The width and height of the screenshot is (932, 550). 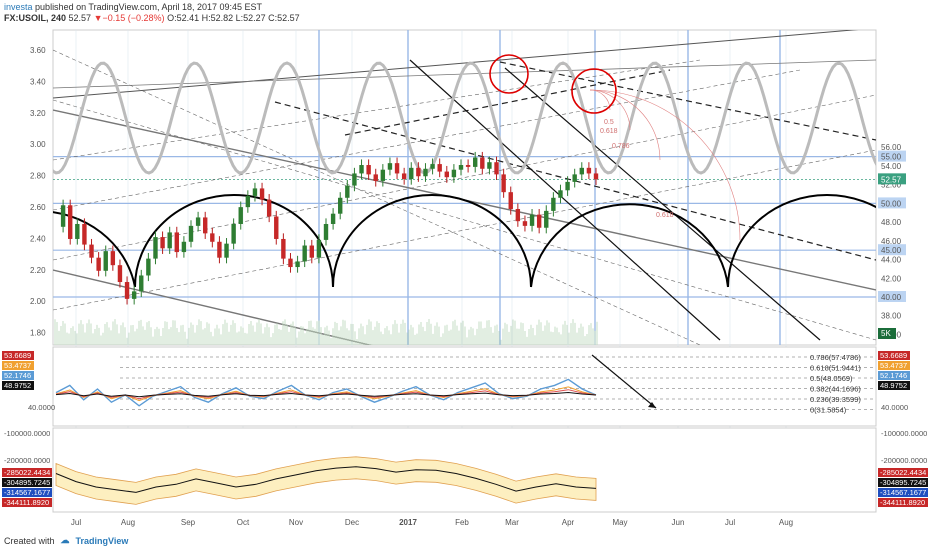 What do you see at coordinates (38, 192) in the screenshot?
I see `price-axis-left: 3.60 3.40 3.20 3.00 2.80 2.60 2.40 2.20 2.00 1.80` at bounding box center [38, 192].